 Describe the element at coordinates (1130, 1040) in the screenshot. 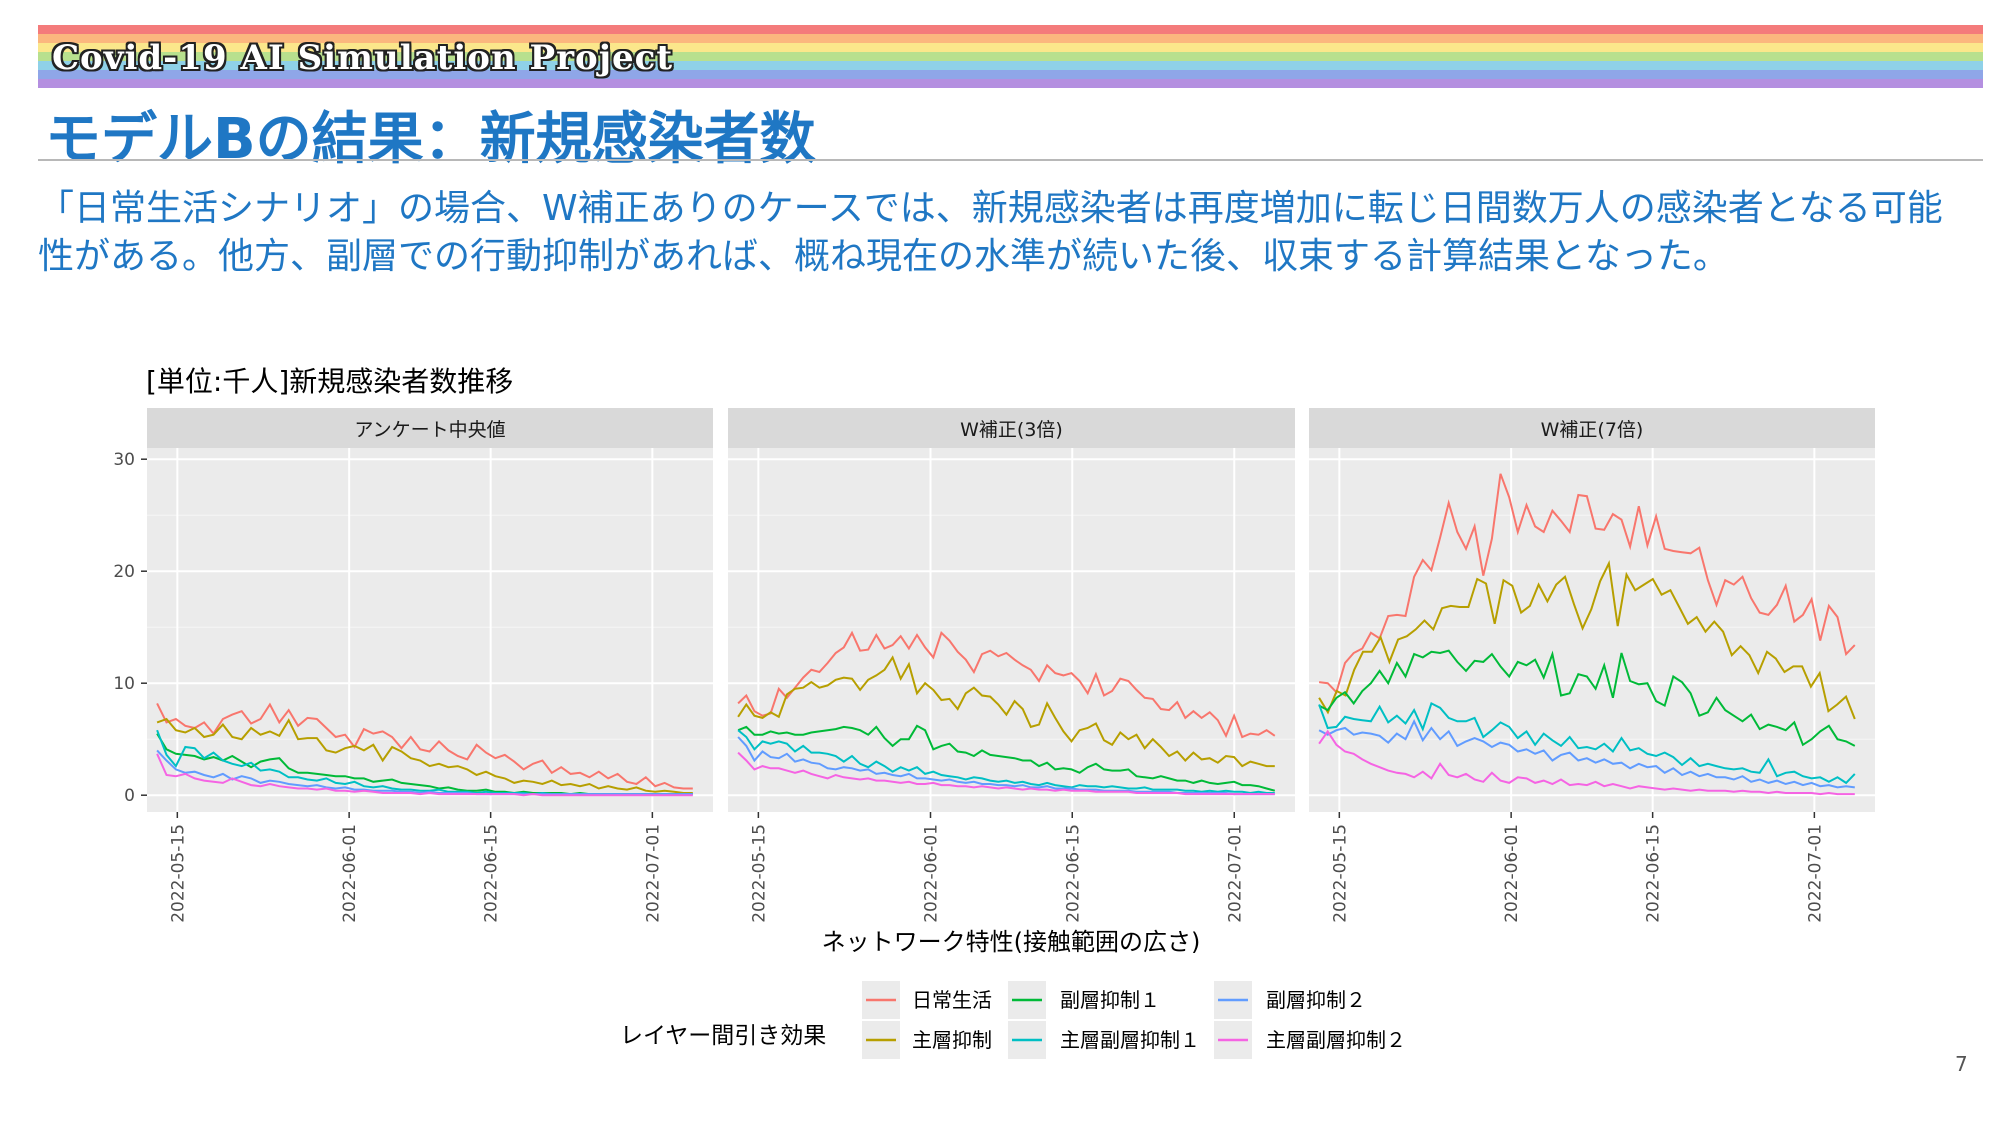

I see `legend-label: 主層副層抑制１` at that location.